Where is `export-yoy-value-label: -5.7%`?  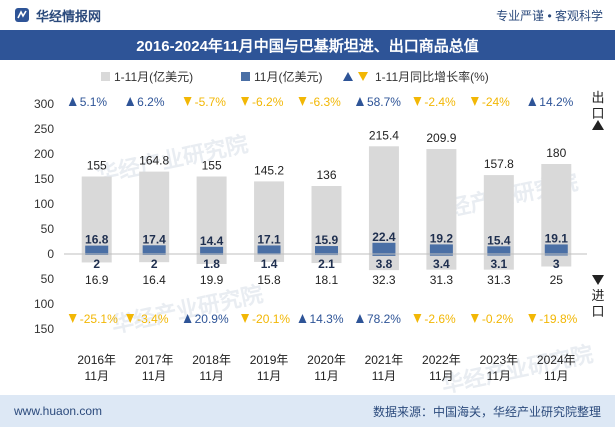 export-yoy-value-label: -5.7% is located at coordinates (211, 102).